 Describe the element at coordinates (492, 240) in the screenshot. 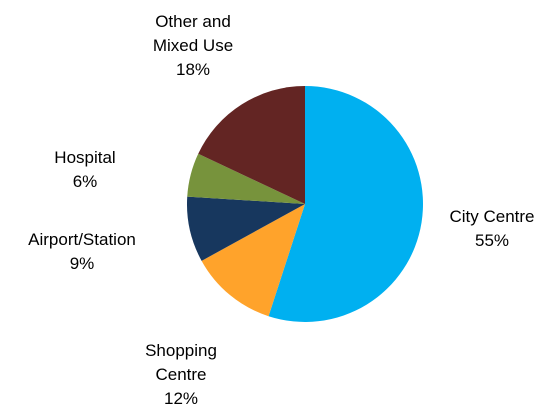

I see `value-label: 55%` at that location.